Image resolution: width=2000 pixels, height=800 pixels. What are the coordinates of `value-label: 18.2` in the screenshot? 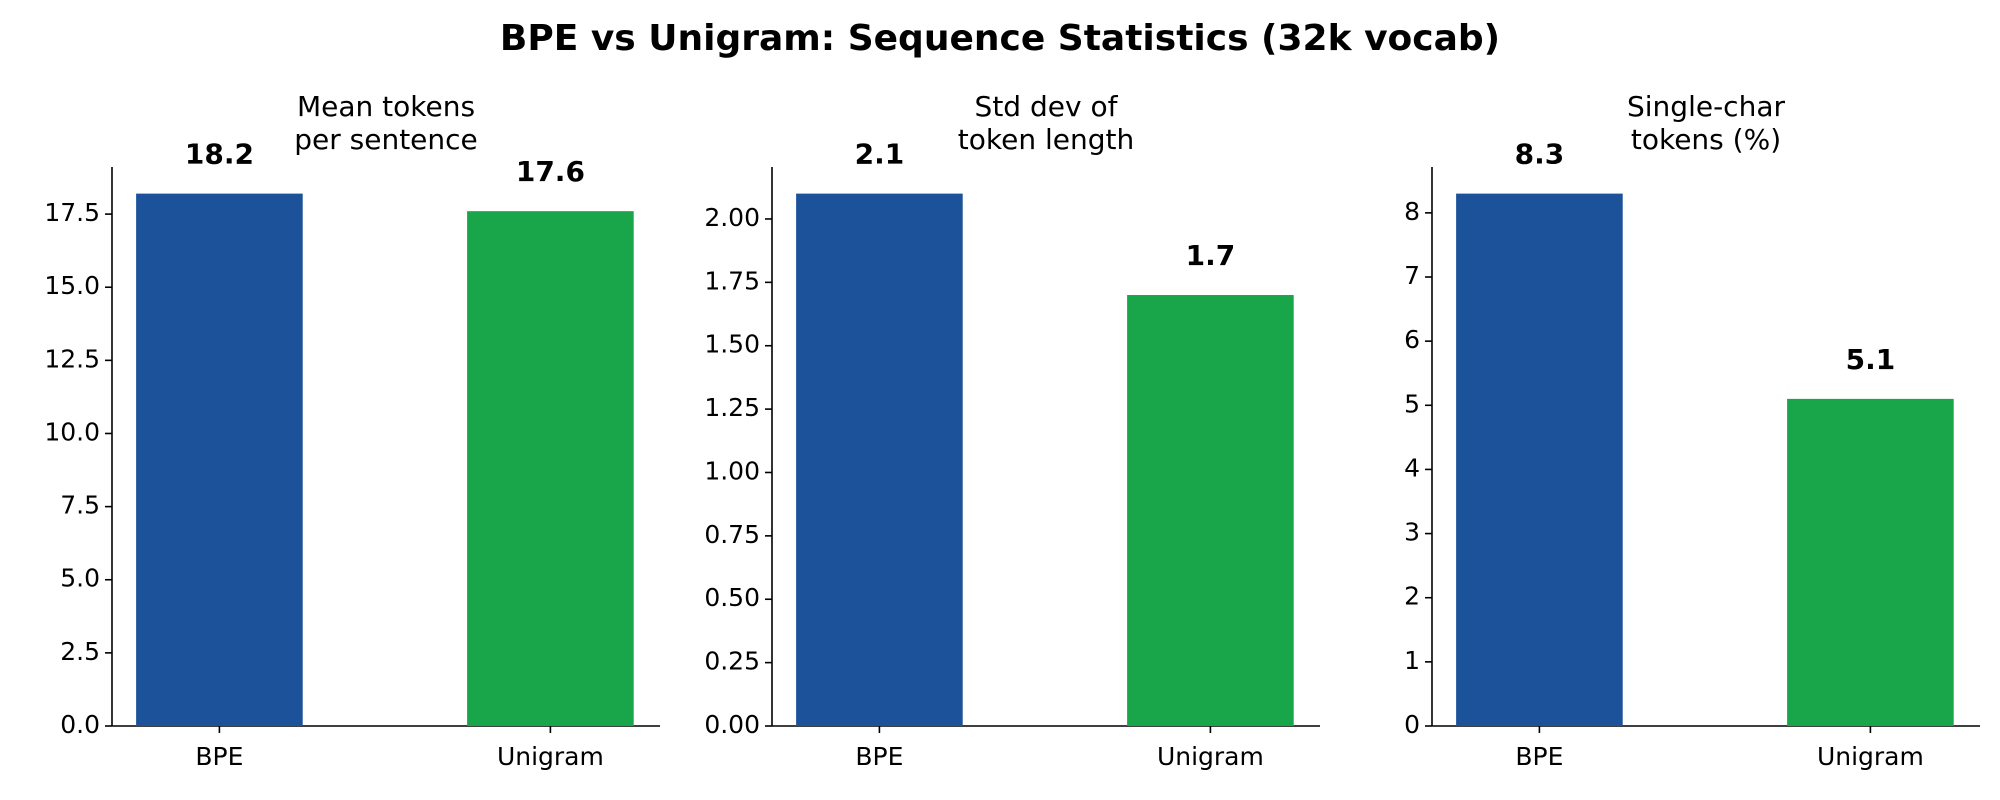 It's located at (219, 154).